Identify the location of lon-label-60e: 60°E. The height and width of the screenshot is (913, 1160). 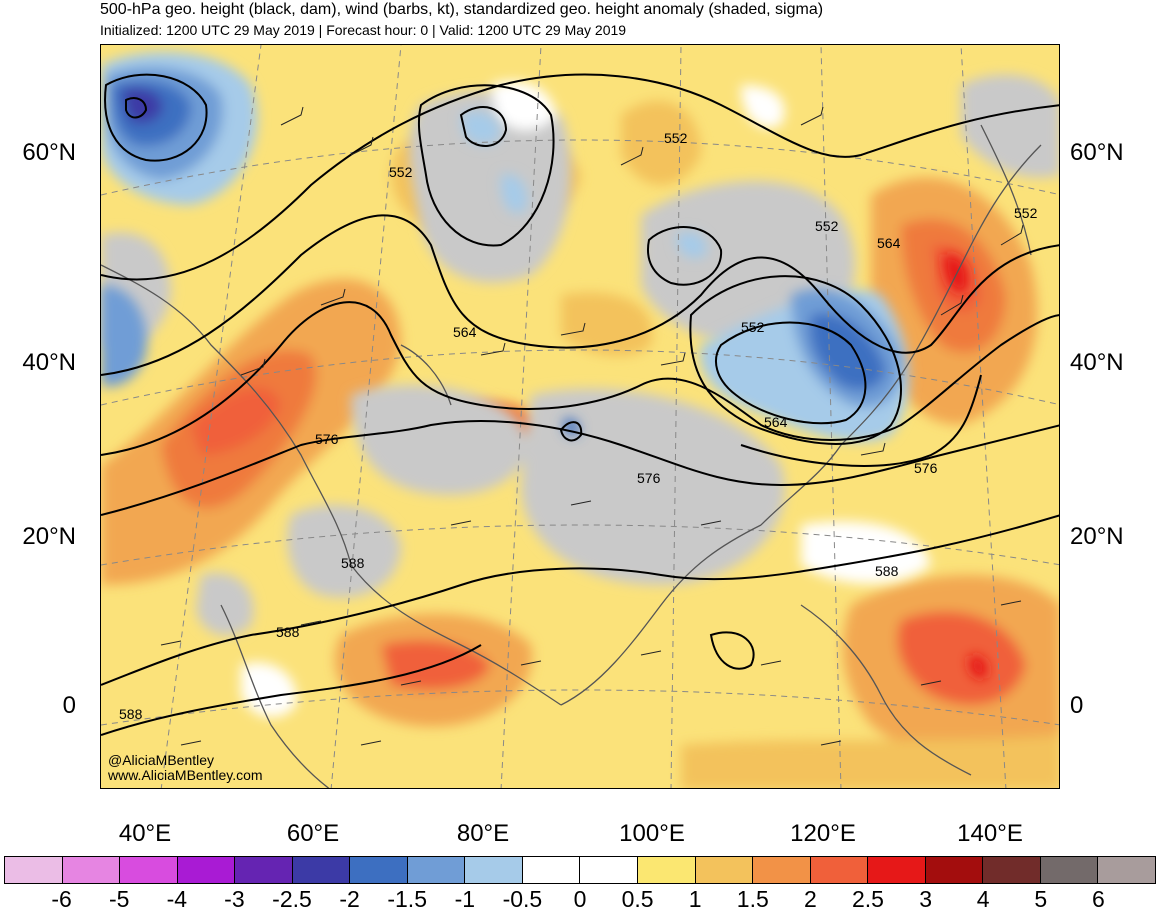
(313, 833).